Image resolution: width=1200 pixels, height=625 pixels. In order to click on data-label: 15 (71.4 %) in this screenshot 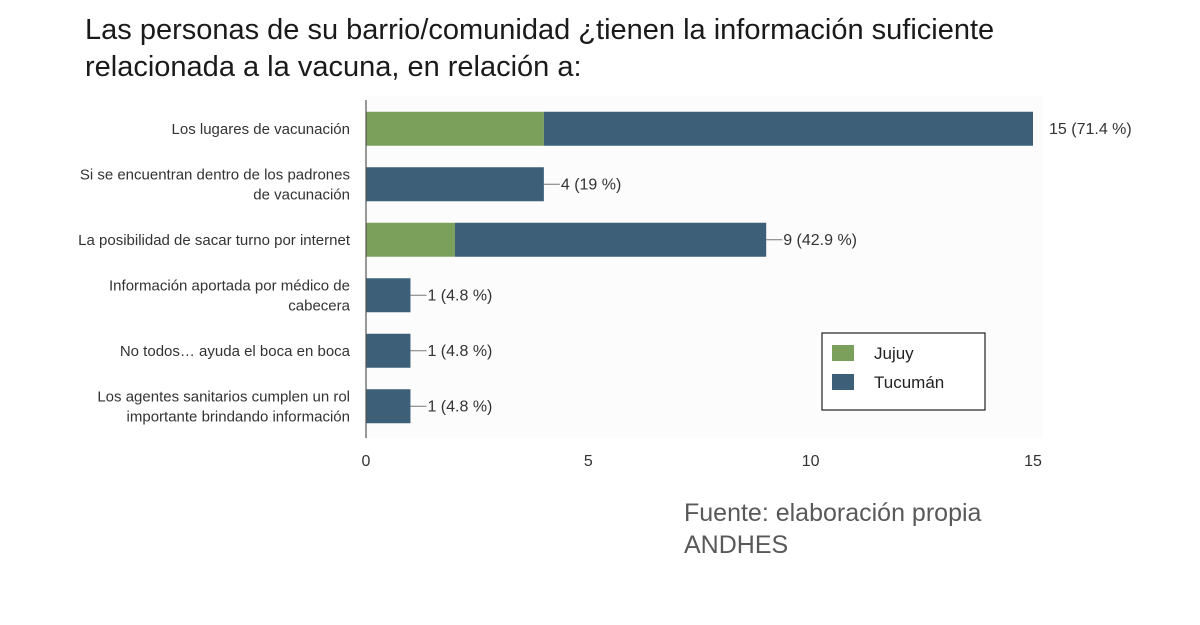, I will do `click(1090, 129)`.